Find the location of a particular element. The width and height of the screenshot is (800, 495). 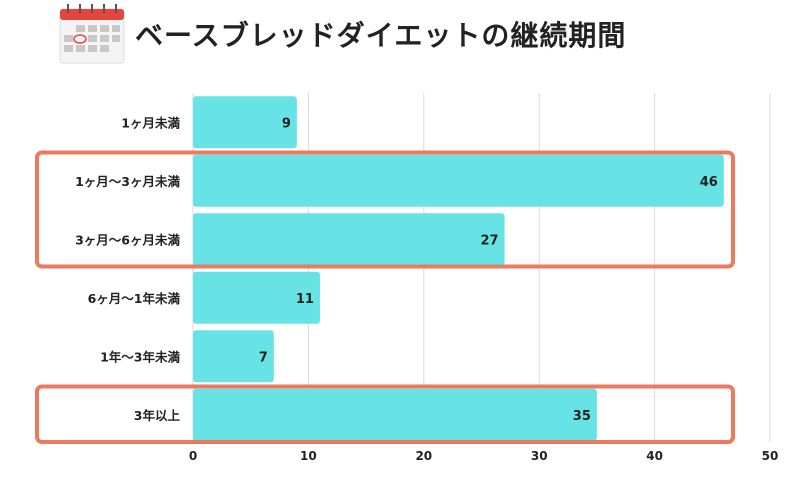

data-label: 9 is located at coordinates (286, 123).